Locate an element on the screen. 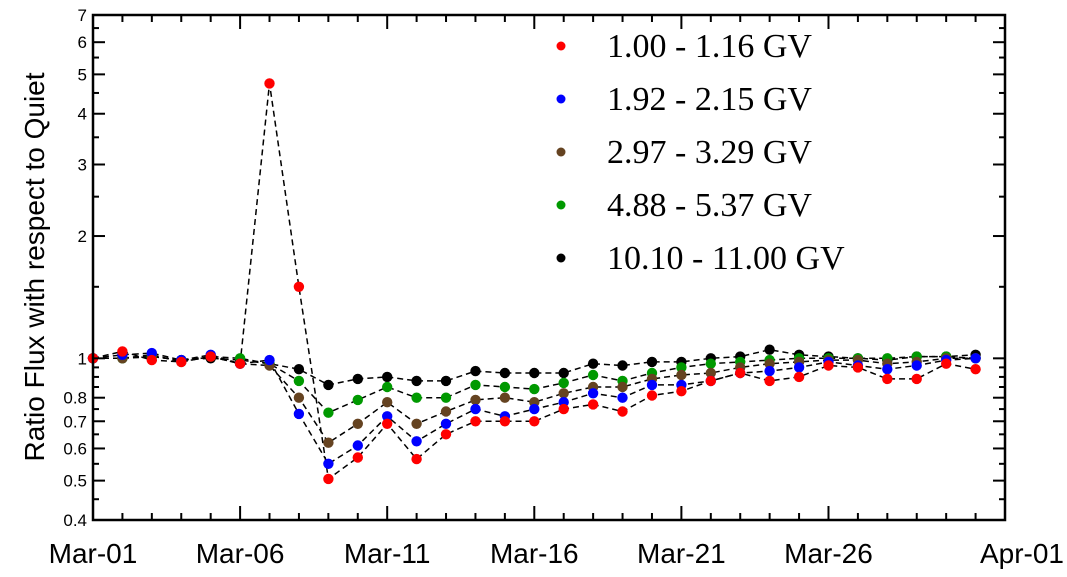  legend-entry-label: 1.92 - 2.15 GV is located at coordinates (709, 99).